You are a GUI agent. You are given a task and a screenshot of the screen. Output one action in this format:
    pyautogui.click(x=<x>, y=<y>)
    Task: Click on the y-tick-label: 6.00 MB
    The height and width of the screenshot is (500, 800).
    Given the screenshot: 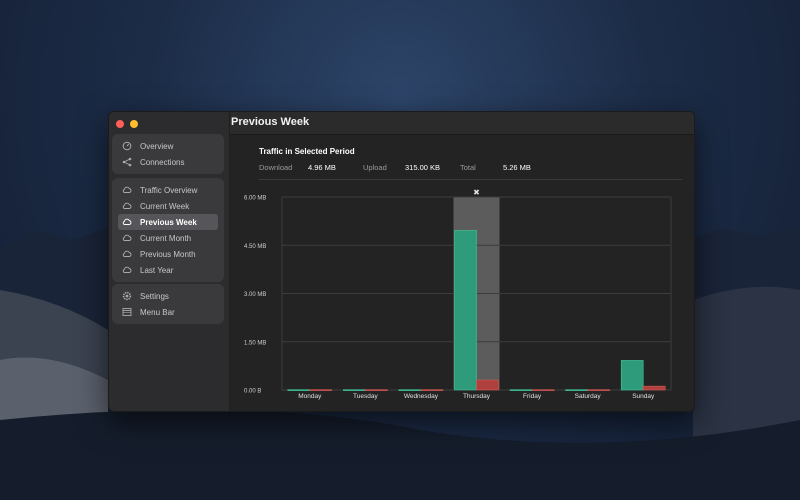 What is the action you would take?
    pyautogui.click(x=255, y=199)
    